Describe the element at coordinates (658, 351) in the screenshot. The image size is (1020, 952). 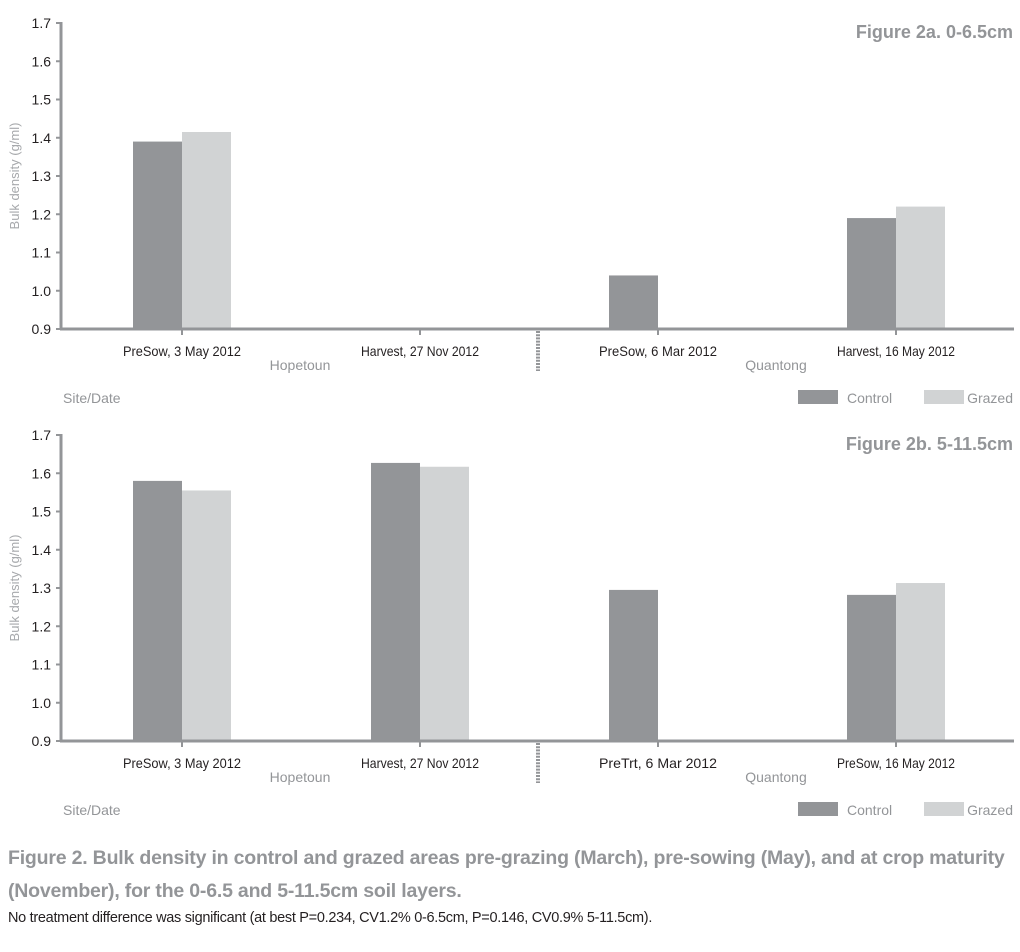
I see `x-category-label: PreSow, 6 Mar 2012` at that location.